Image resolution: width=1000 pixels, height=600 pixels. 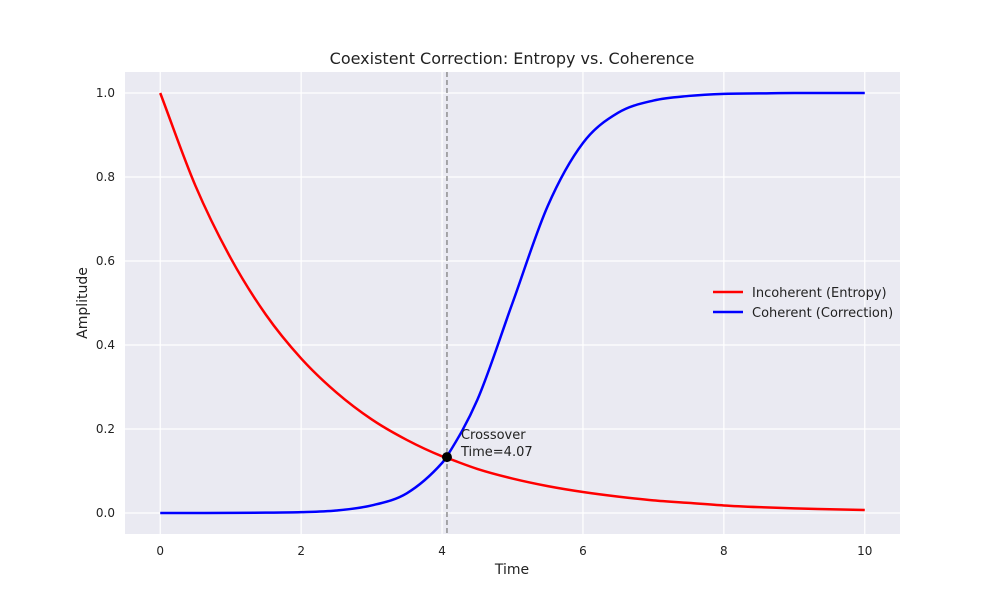 What do you see at coordinates (105, 513) in the screenshot?
I see `y-tick-label: 0.0` at bounding box center [105, 513].